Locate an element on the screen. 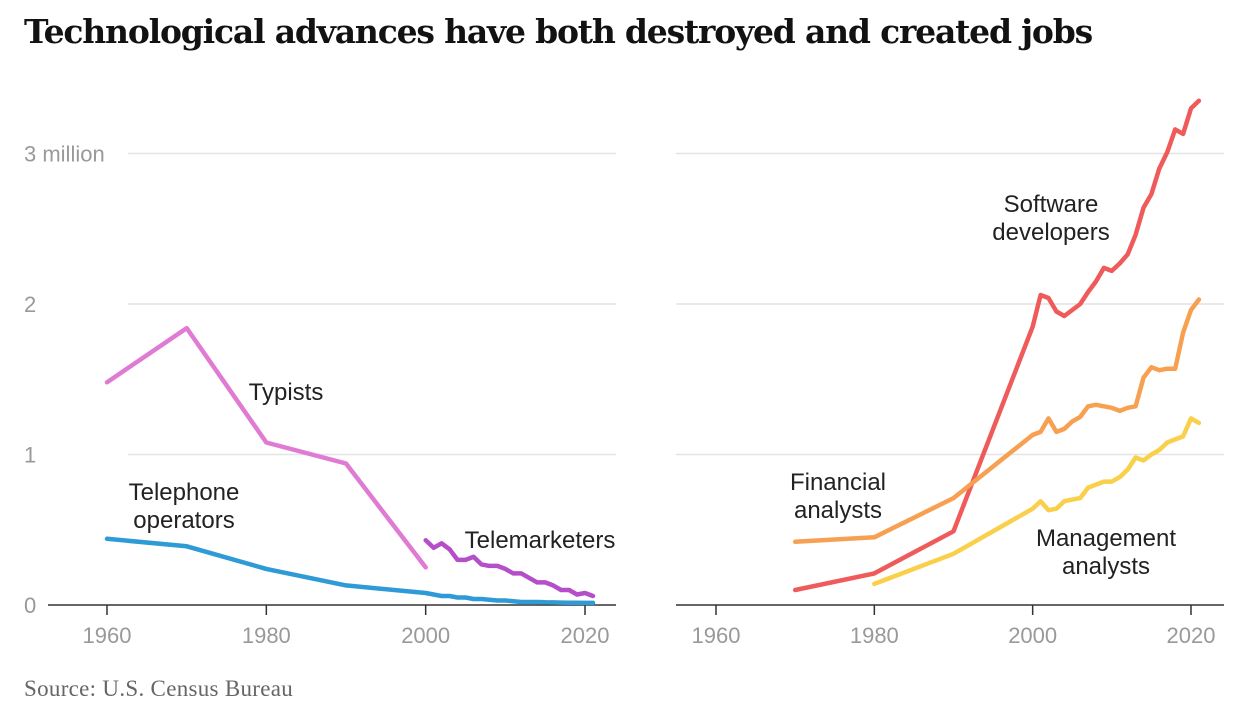  series-label-line: developers is located at coordinates (1050, 232).